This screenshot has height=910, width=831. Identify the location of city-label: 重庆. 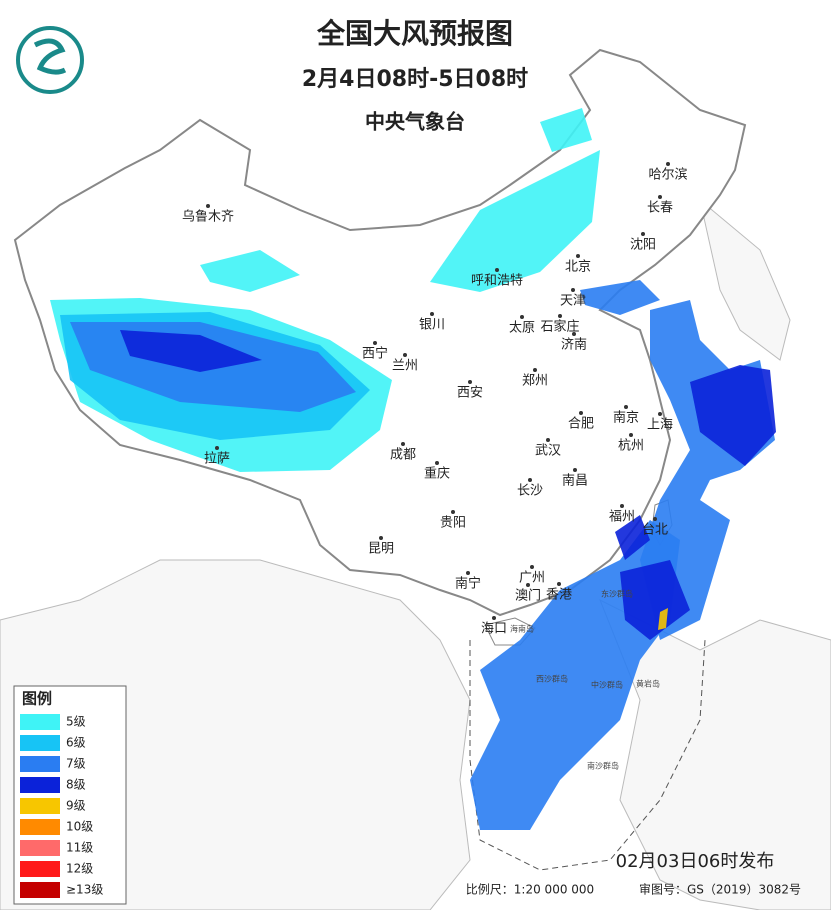
(437, 474).